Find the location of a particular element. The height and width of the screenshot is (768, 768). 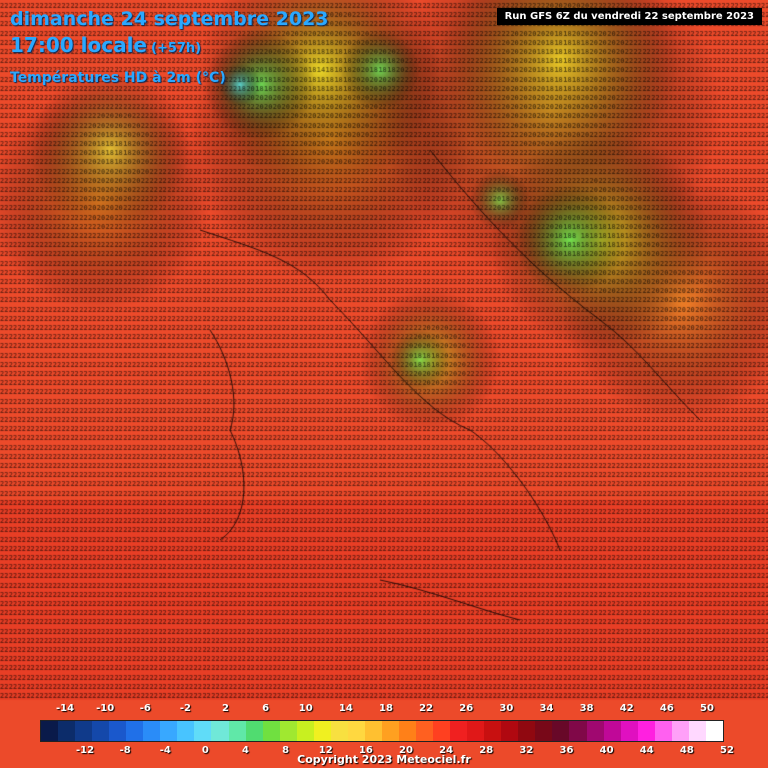

legend-label-bottom: 44 is located at coordinates (646, 750).